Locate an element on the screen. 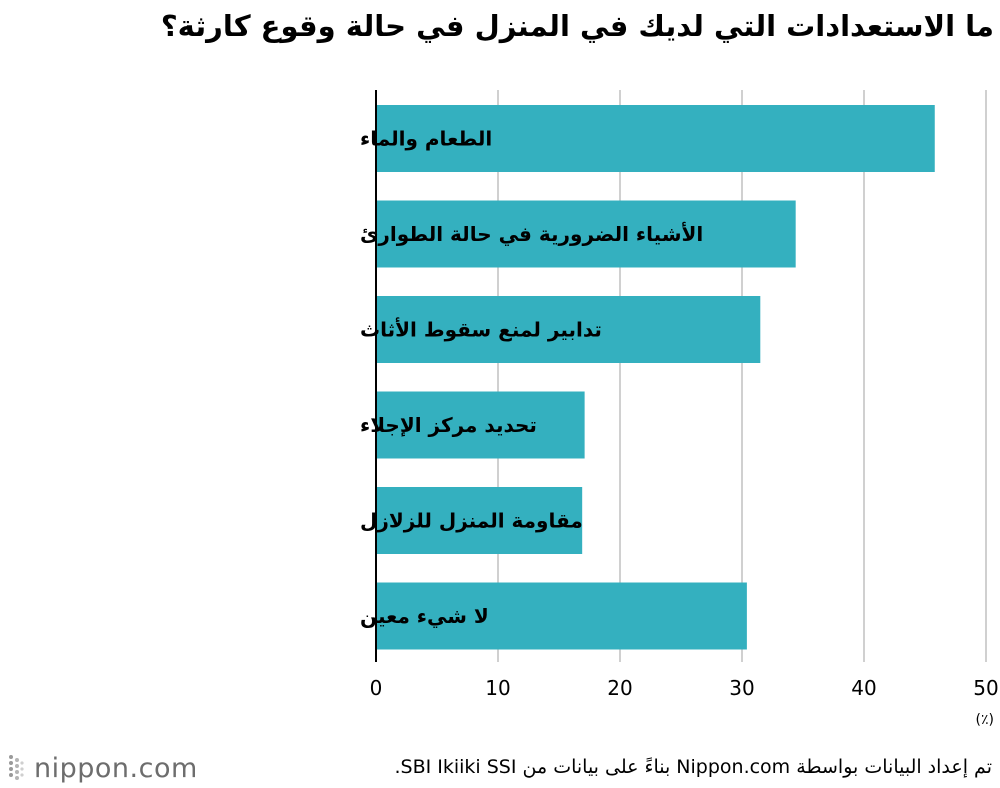  x-tick-label: 10 is located at coordinates (497, 688).